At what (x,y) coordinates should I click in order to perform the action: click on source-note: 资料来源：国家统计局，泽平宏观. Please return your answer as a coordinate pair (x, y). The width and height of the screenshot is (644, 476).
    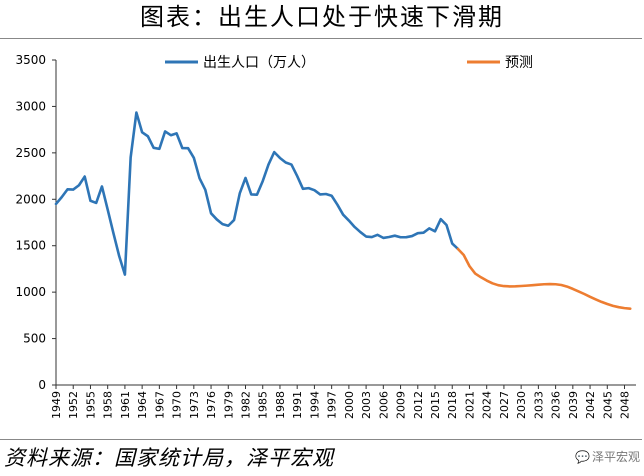
    Looking at the image, I should click on (169, 458).